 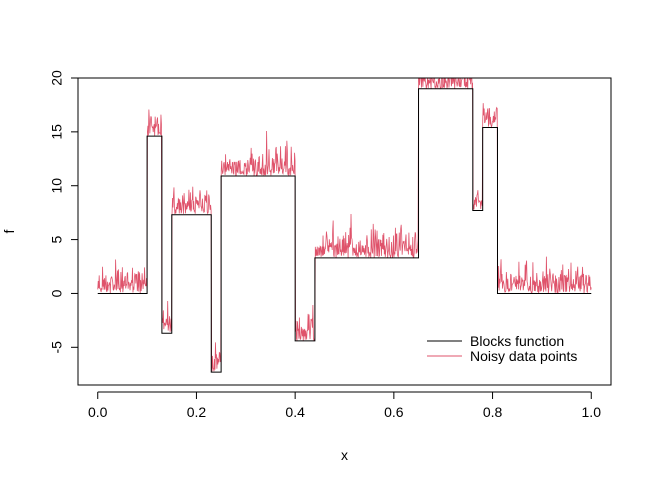 What do you see at coordinates (57, 186) in the screenshot?
I see `y-tick-label: 10` at bounding box center [57, 186].